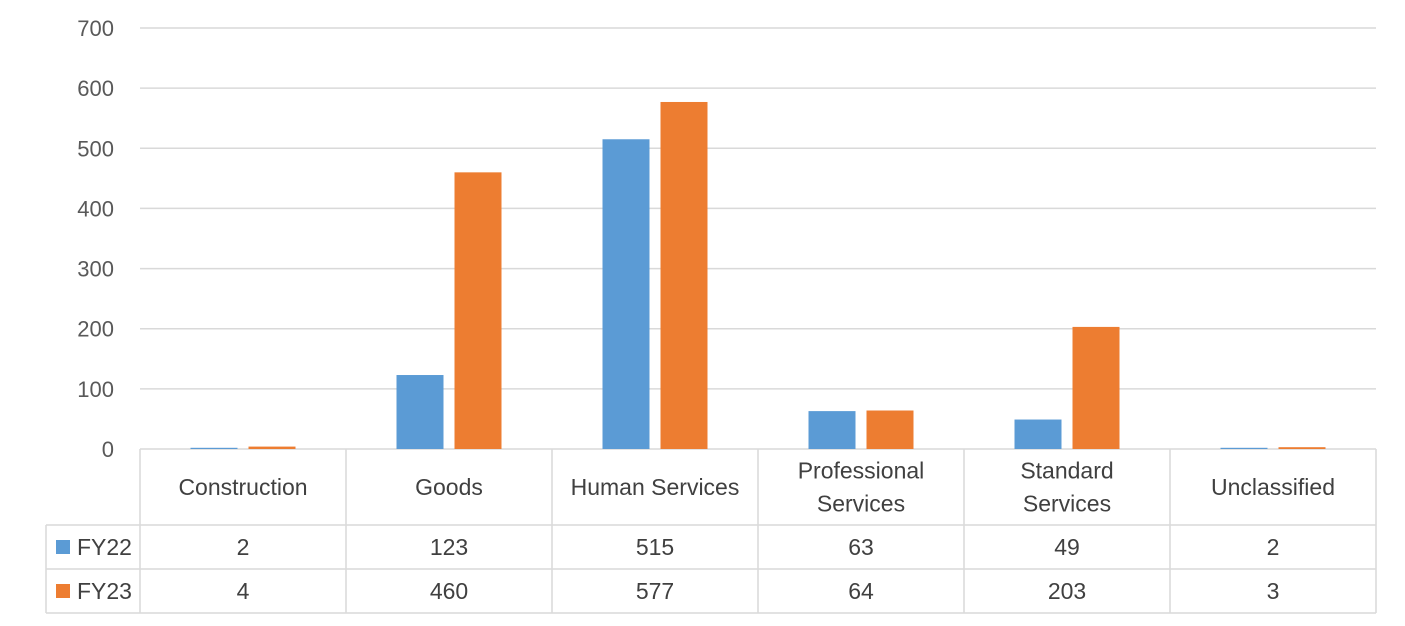 The width and height of the screenshot is (1405, 626). What do you see at coordinates (95, 329) in the screenshot?
I see `y-tick-label: 200` at bounding box center [95, 329].